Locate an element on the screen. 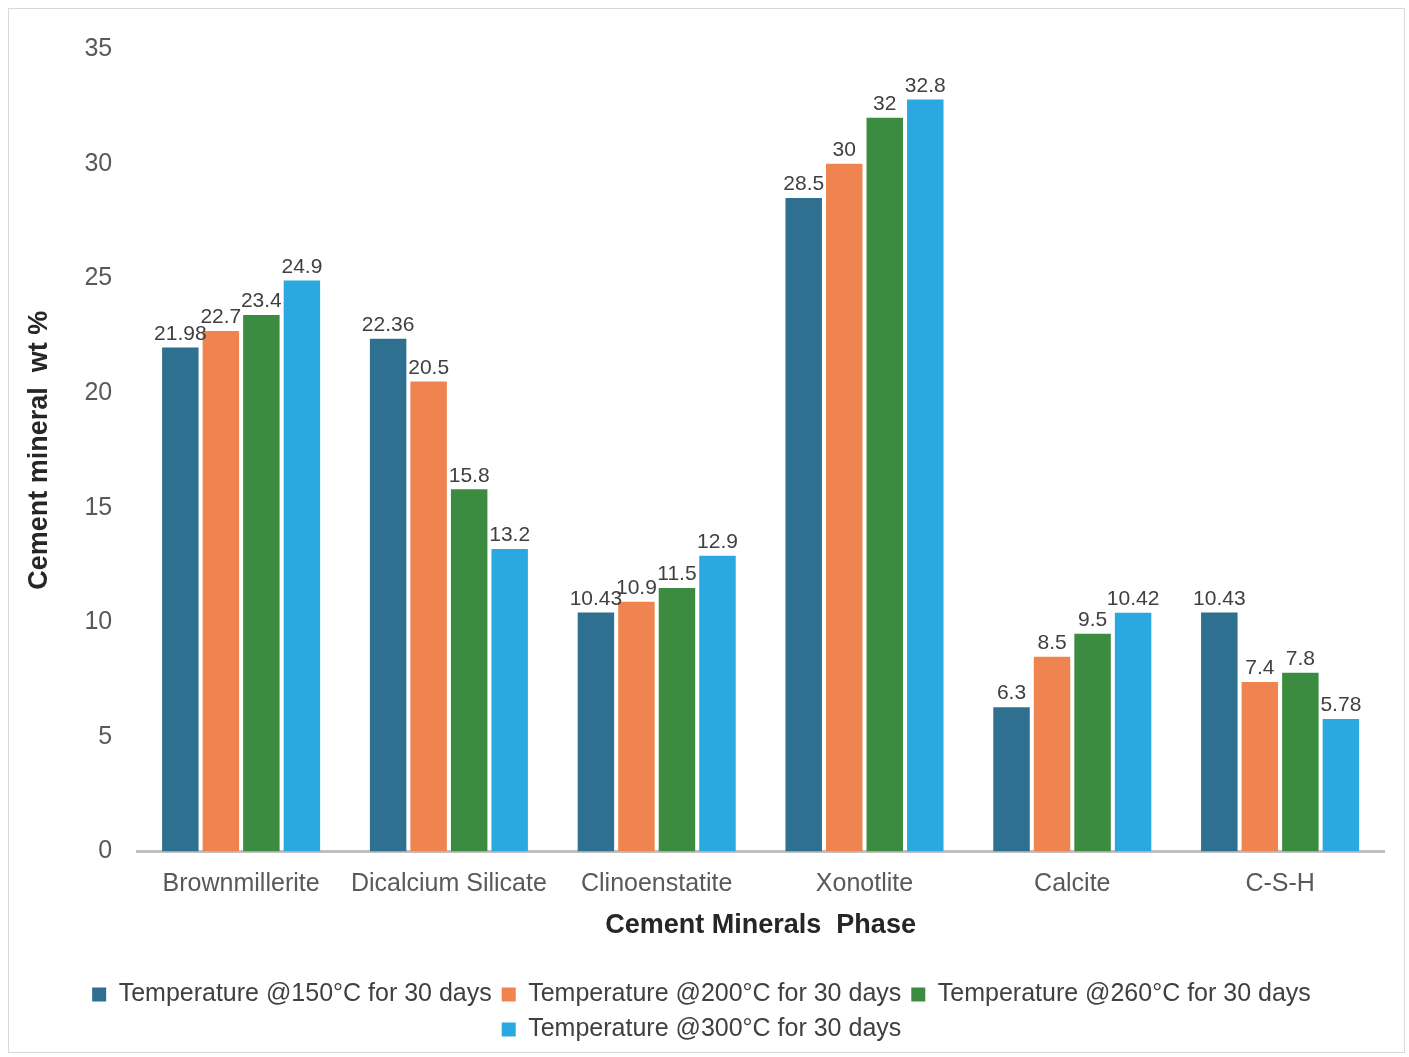 The width and height of the screenshot is (1409, 1057). data-label: 5.78 is located at coordinates (1341, 704).